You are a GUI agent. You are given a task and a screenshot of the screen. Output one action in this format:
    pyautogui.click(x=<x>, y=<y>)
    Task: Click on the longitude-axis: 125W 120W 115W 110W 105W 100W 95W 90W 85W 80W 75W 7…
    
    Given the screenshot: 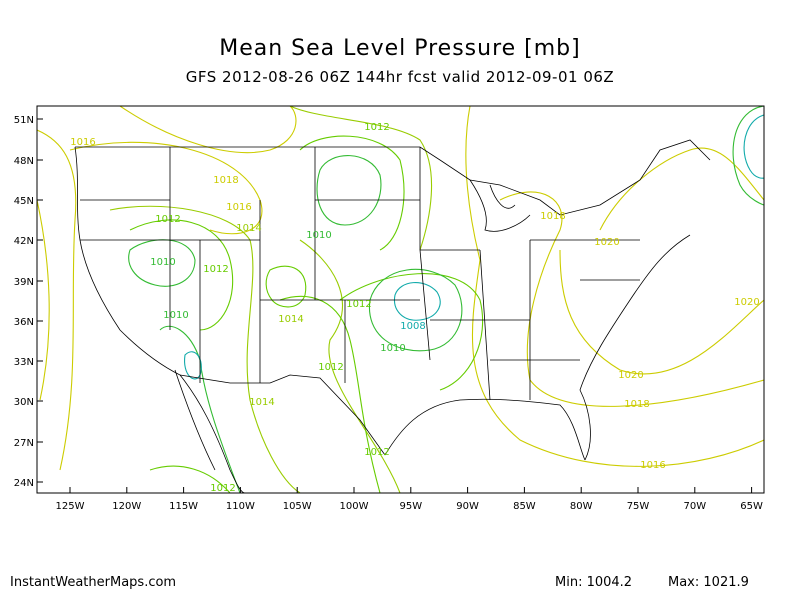 What is the action you would take?
    pyautogui.click(x=409, y=499)
    